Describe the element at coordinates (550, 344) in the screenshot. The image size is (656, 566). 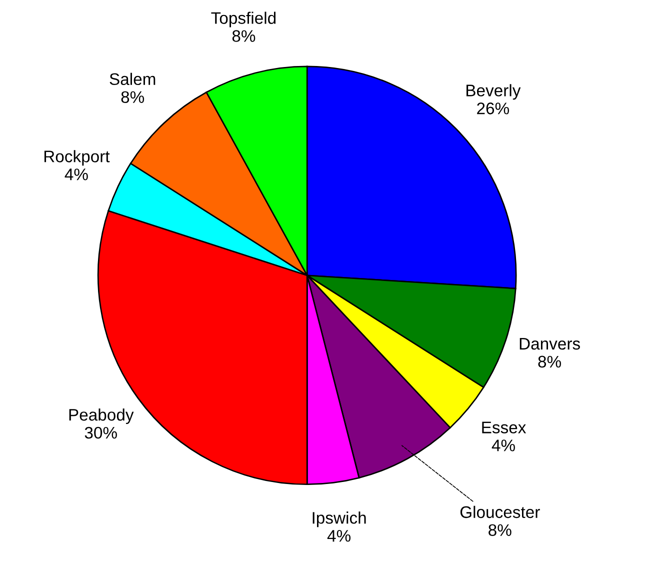
I see `slice-label: Danvers` at that location.